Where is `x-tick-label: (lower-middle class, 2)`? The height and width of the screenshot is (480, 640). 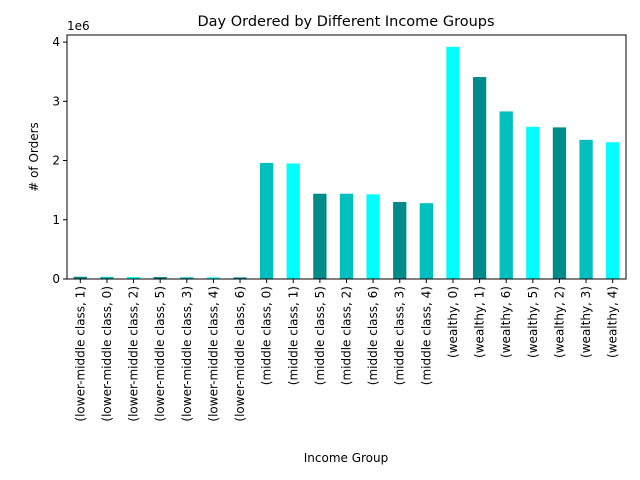 x-tick-label: (lower-middle class, 2) is located at coordinates (134, 354).